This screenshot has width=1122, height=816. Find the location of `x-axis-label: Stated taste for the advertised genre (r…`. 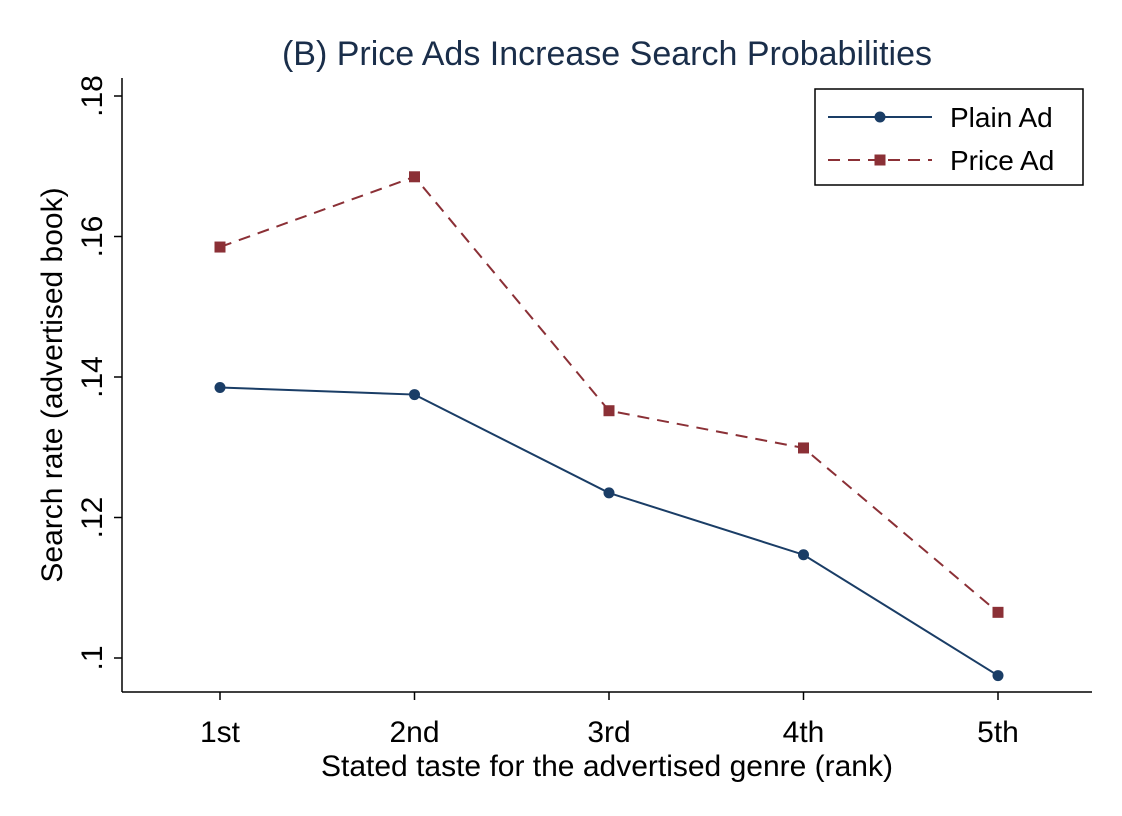

x-axis-label: Stated taste for the advertised genre (r… is located at coordinates (607, 766).